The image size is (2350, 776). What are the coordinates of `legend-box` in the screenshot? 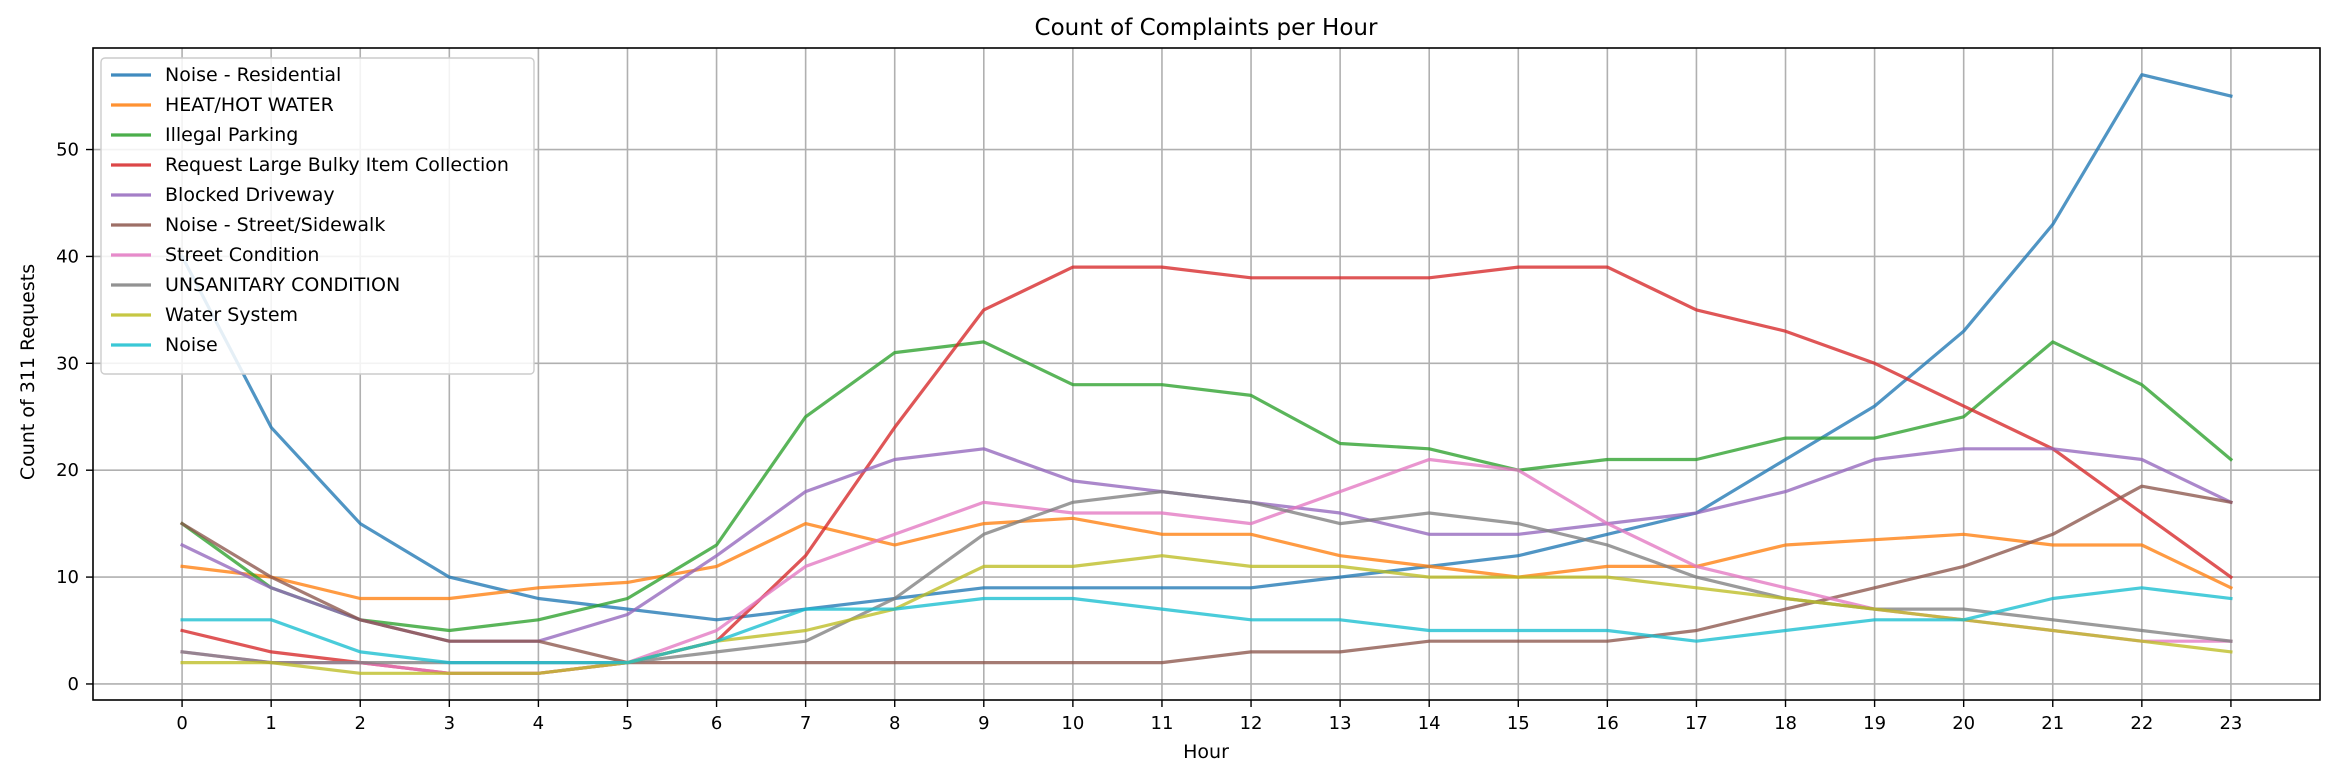 It's located at (317, 216).